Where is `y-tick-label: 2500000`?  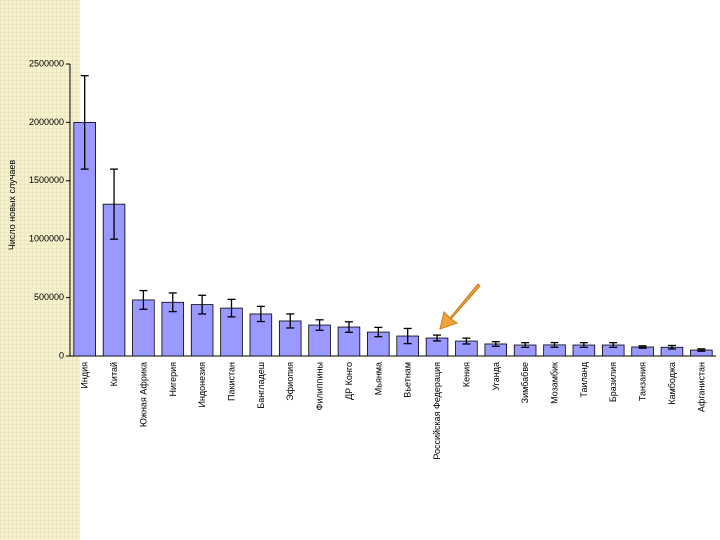 y-tick-label: 2500000 is located at coordinates (46, 63).